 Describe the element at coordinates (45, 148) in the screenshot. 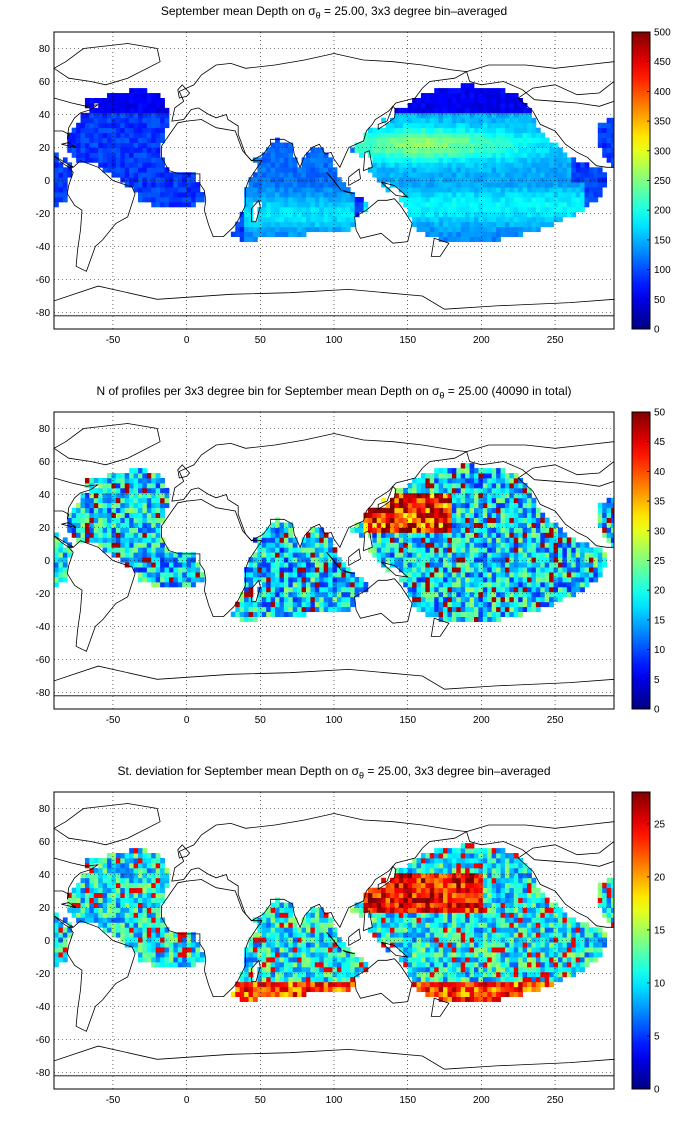

I see `y-tick-label: 20` at that location.